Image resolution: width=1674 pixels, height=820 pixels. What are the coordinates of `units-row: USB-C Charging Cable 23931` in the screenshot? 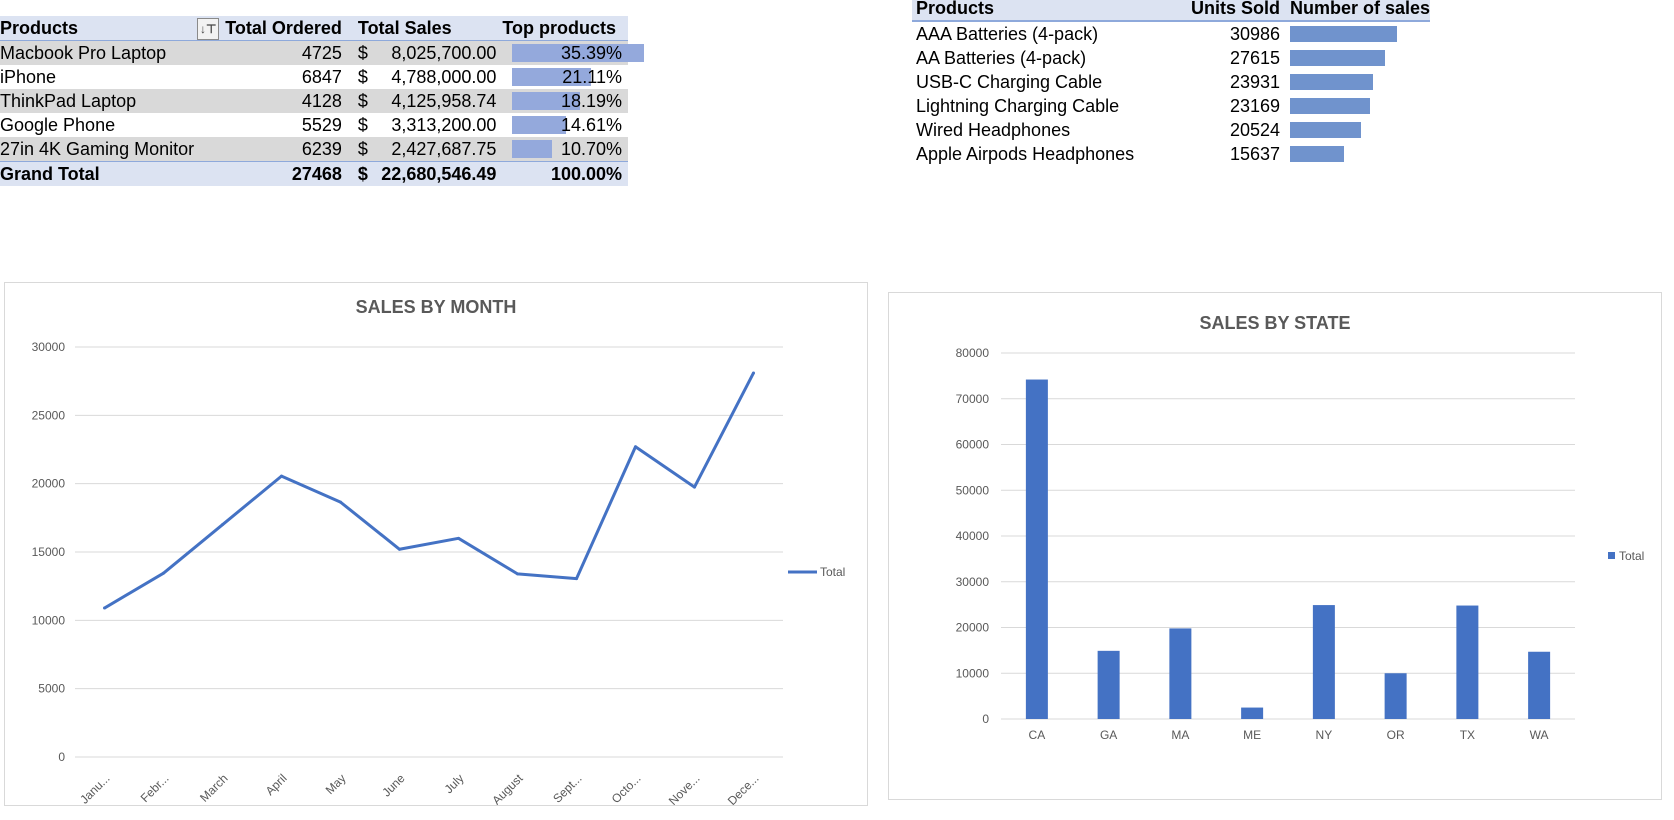 It's located at (1171, 82).